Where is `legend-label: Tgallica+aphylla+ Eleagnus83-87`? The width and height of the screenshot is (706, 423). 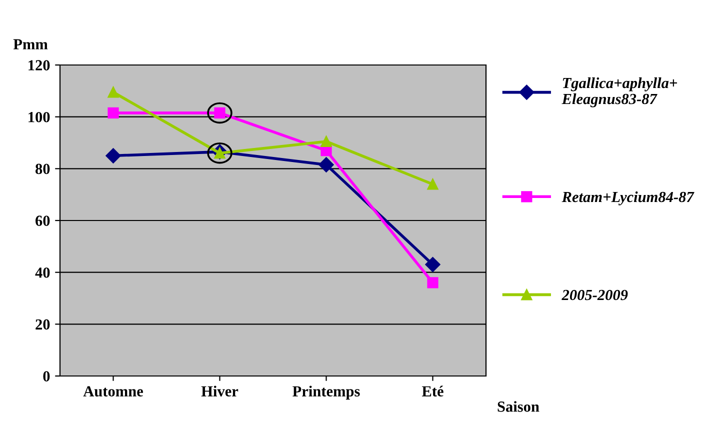 legend-label: Tgallica+aphylla+ Eleagnus83-87 is located at coordinates (619, 92).